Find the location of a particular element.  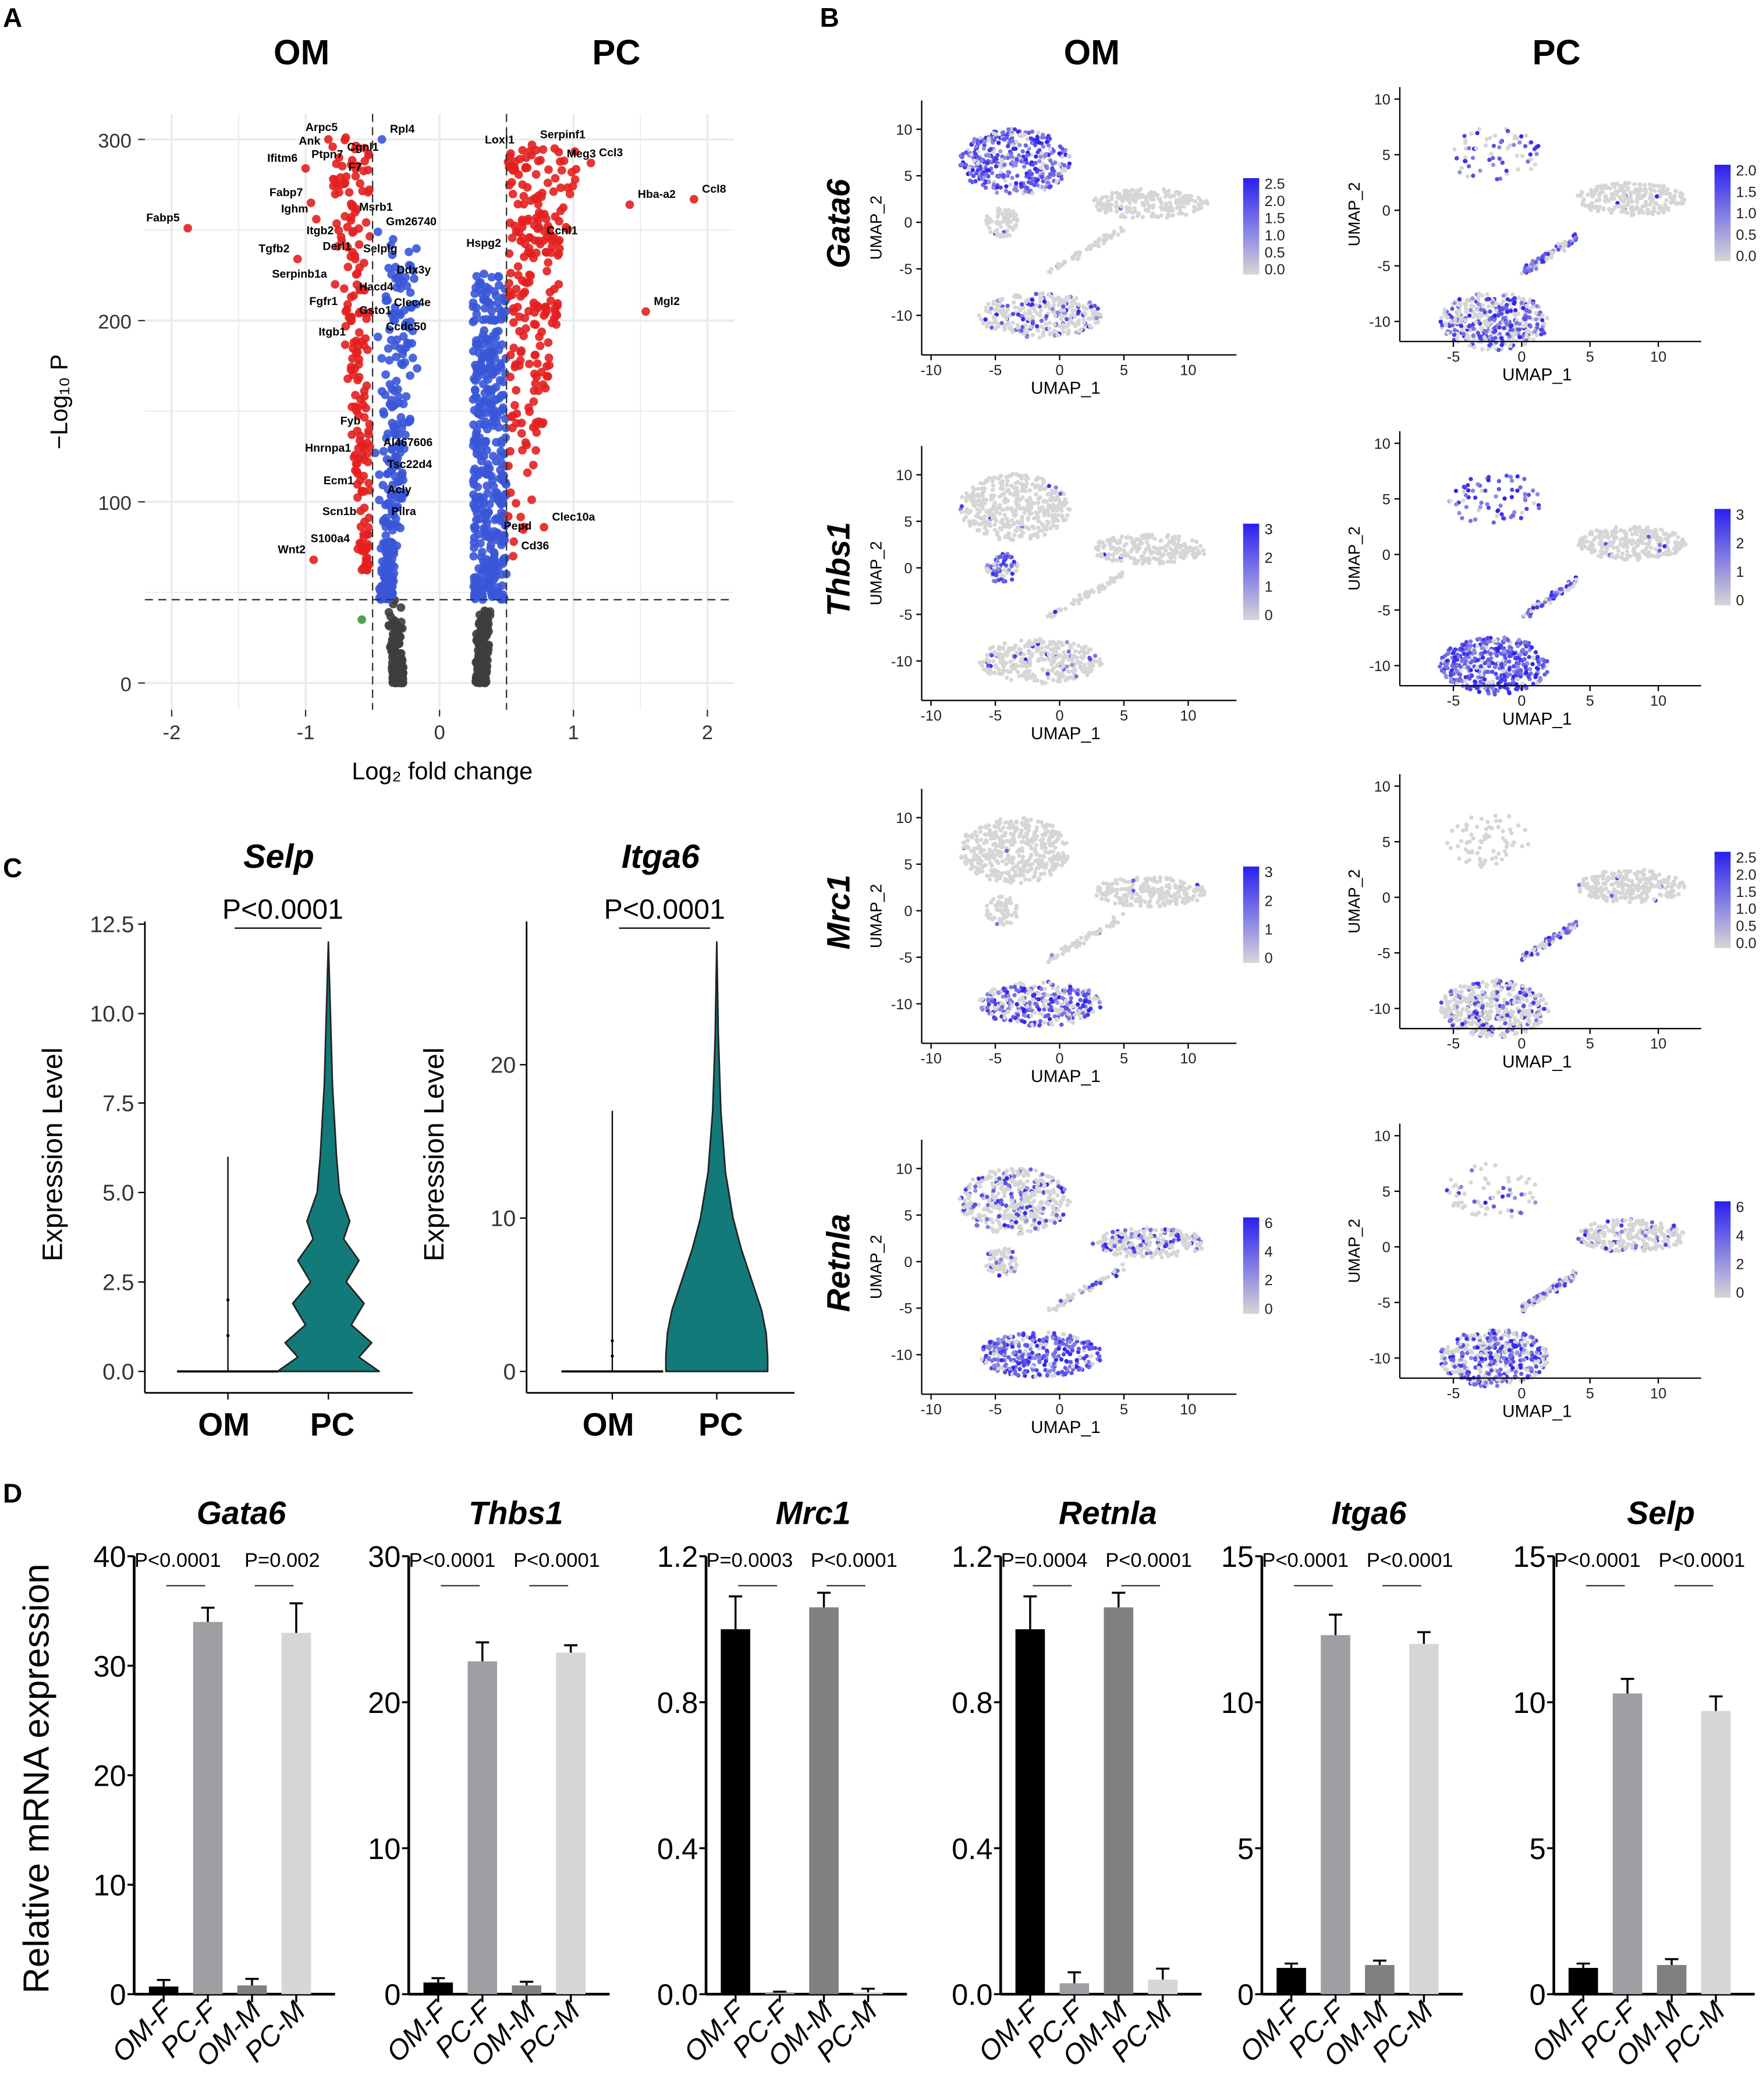

y-tick-label: -5 is located at coordinates (1383, 266).